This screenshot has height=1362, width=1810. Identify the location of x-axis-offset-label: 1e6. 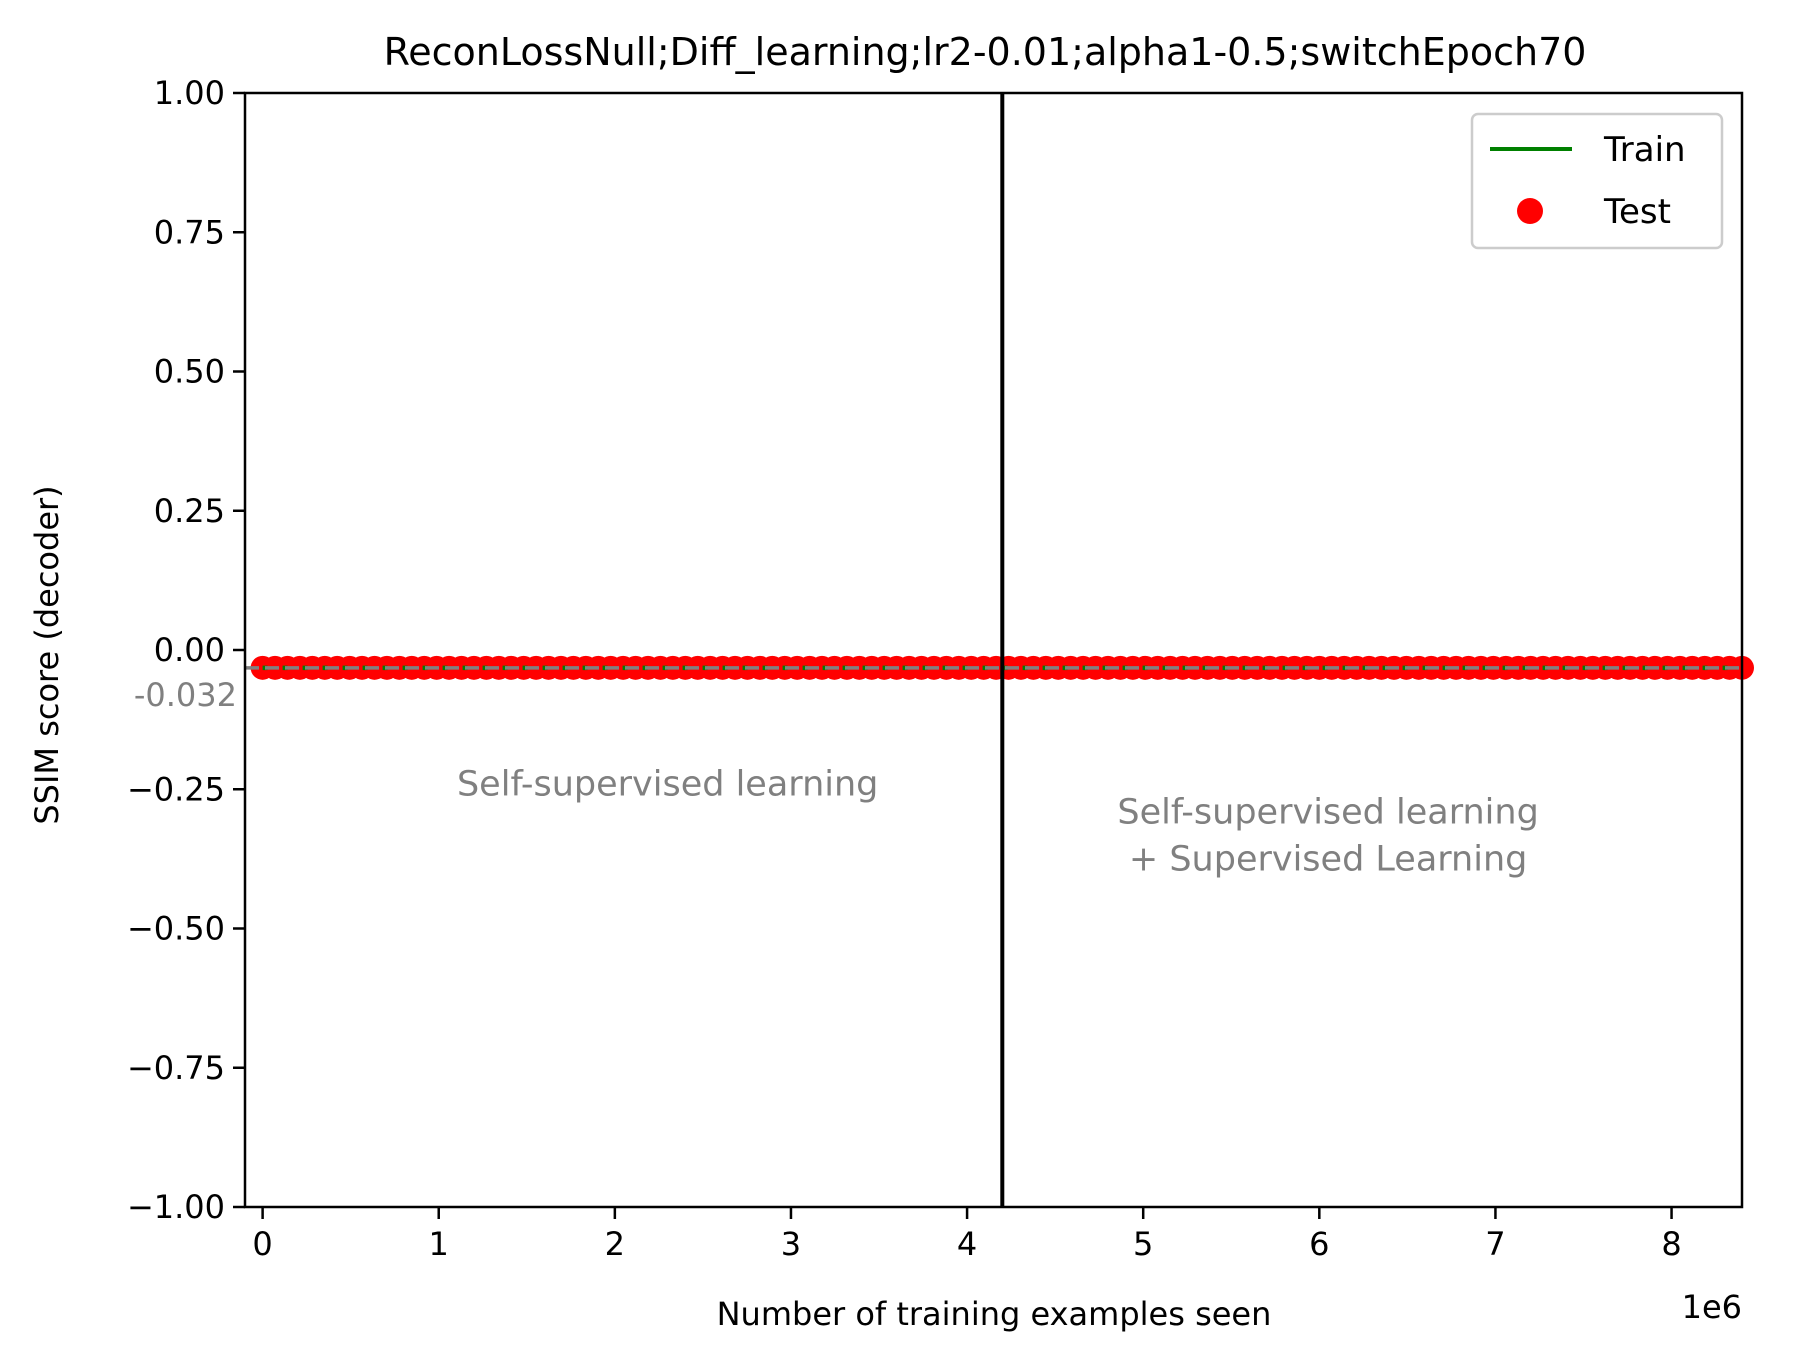
(1712, 1307).